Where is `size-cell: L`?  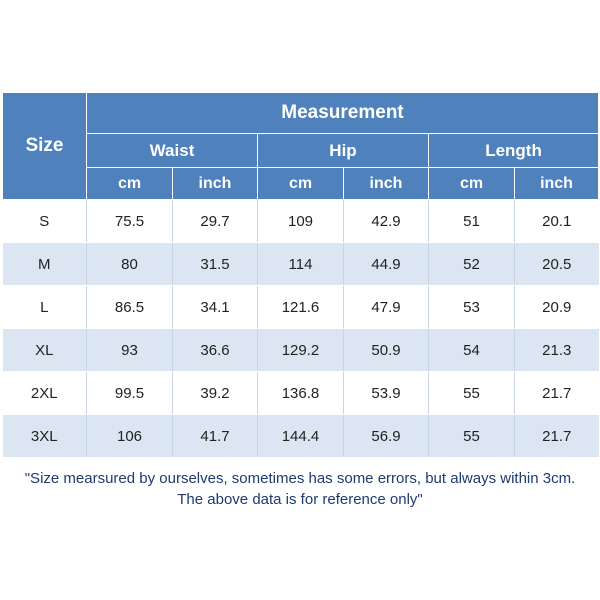 size-cell: L is located at coordinates (44, 307).